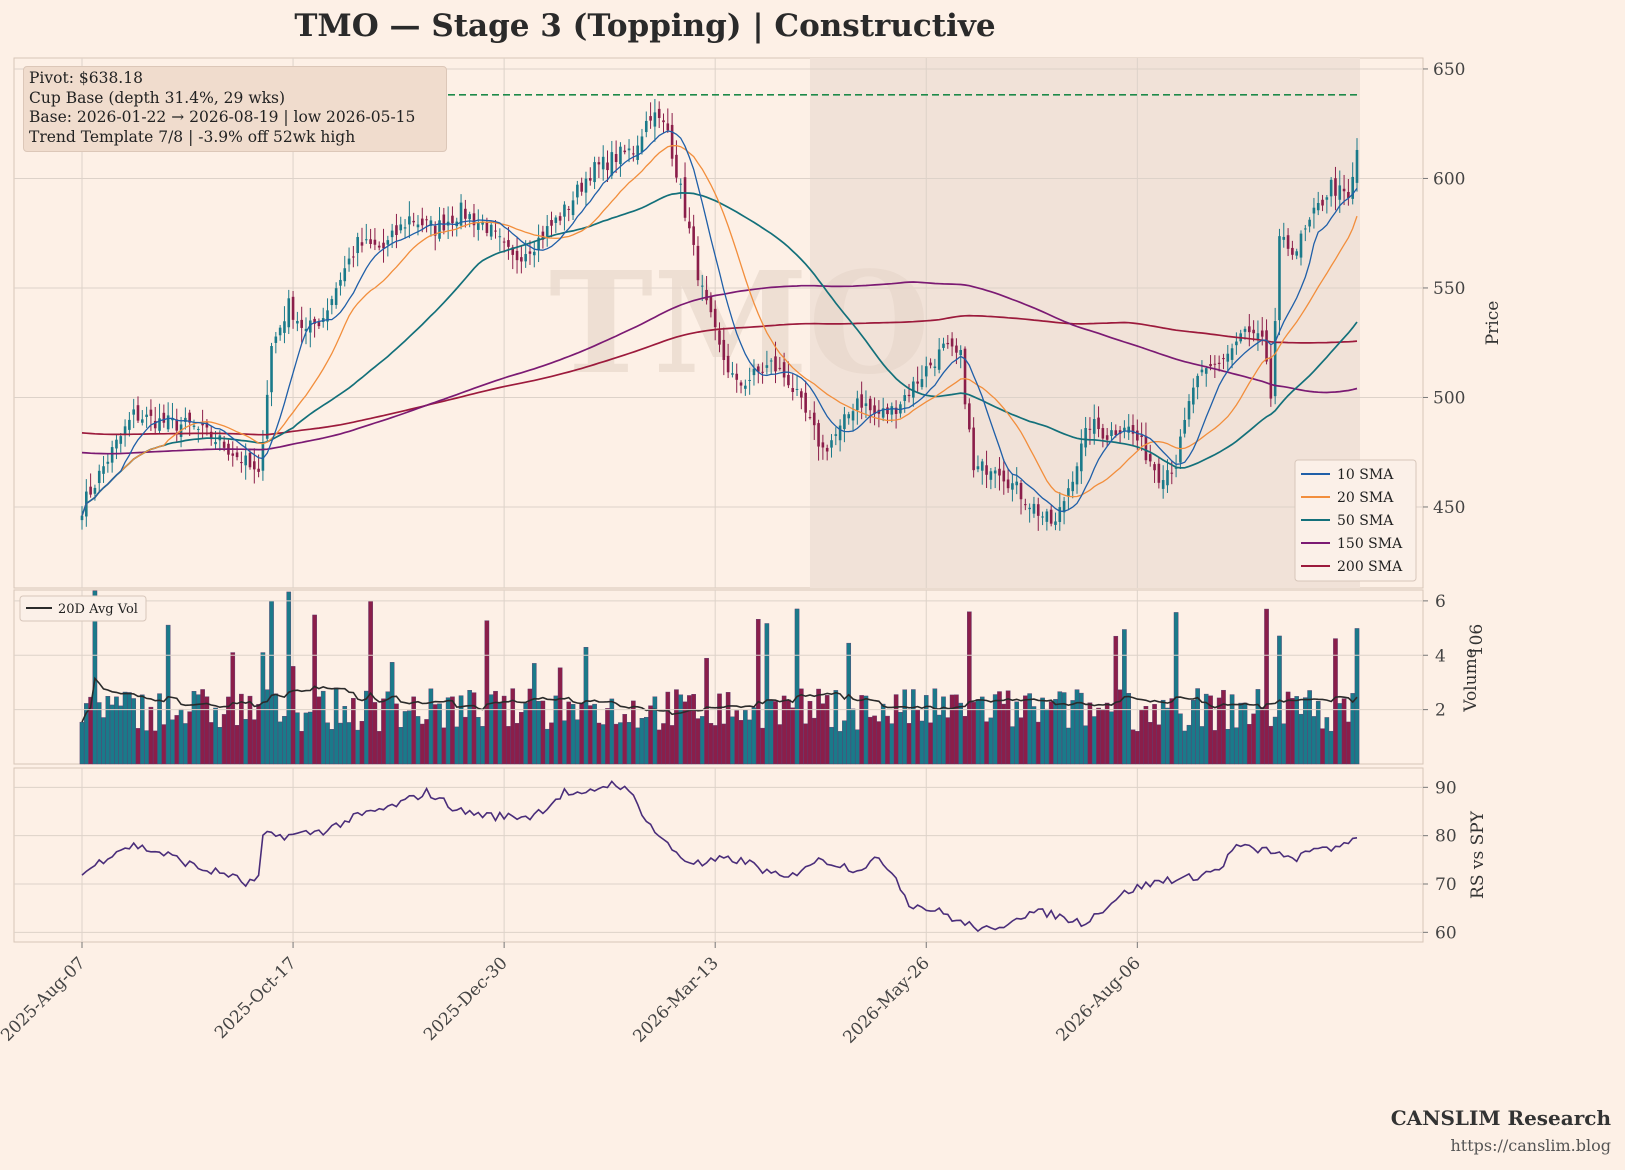  I want to click on sma-legend: 10 SMA 20 SMA 50 SMA 150 SMA 200 SMA, so click(1355, 520).